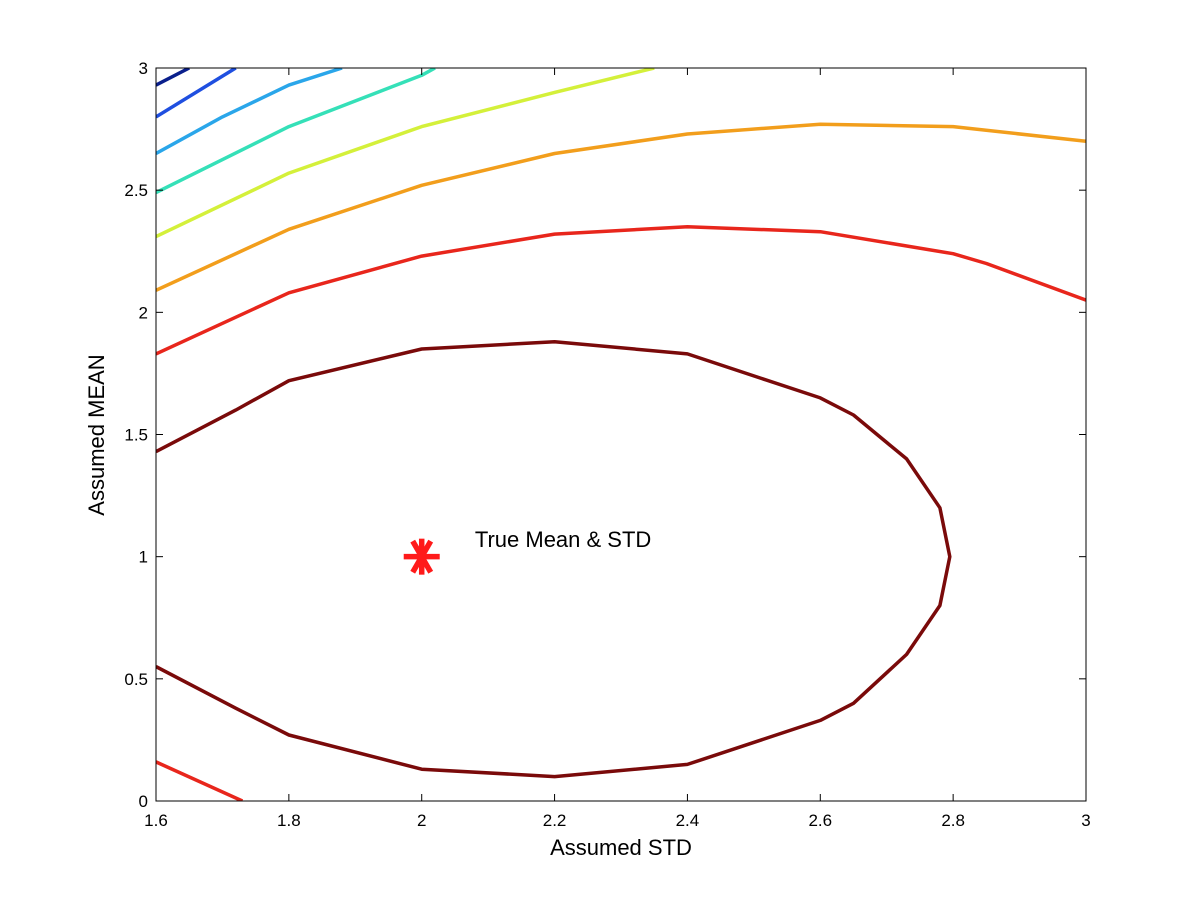  Describe the element at coordinates (421, 820) in the screenshot. I see `x-tick-label: 2` at that location.